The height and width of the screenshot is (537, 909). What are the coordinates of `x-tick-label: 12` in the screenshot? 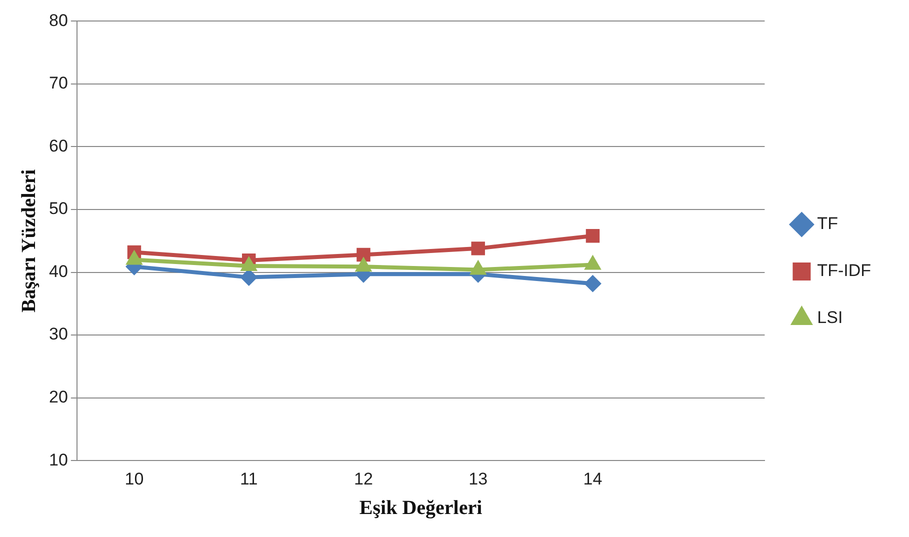 It's located at (363, 478).